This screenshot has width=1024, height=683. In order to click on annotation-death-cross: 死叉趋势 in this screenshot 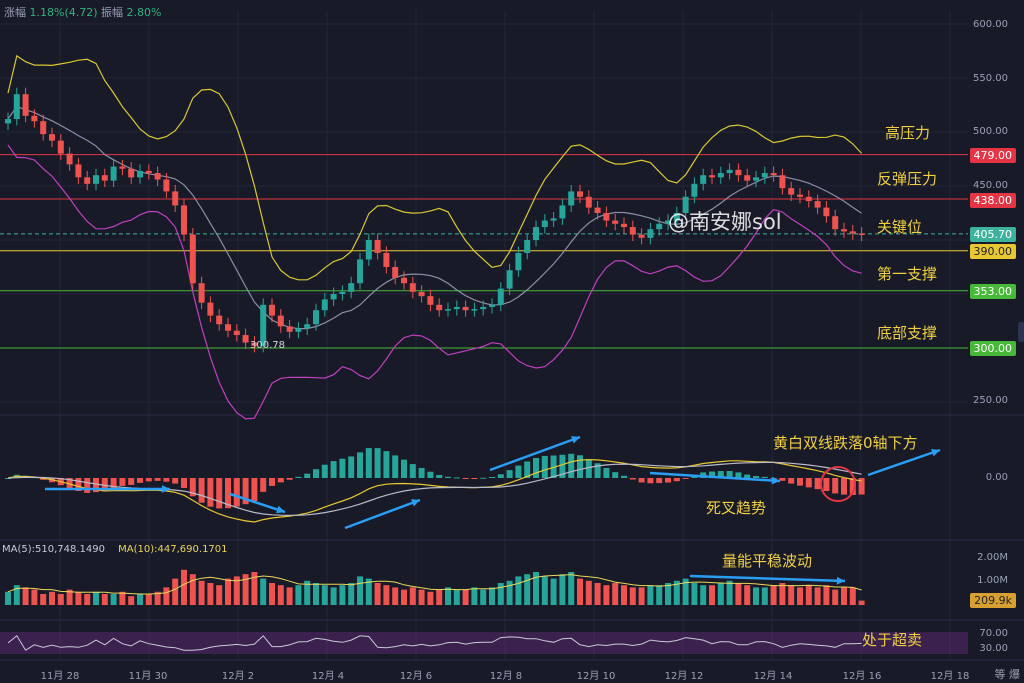, I will do `click(736, 508)`.